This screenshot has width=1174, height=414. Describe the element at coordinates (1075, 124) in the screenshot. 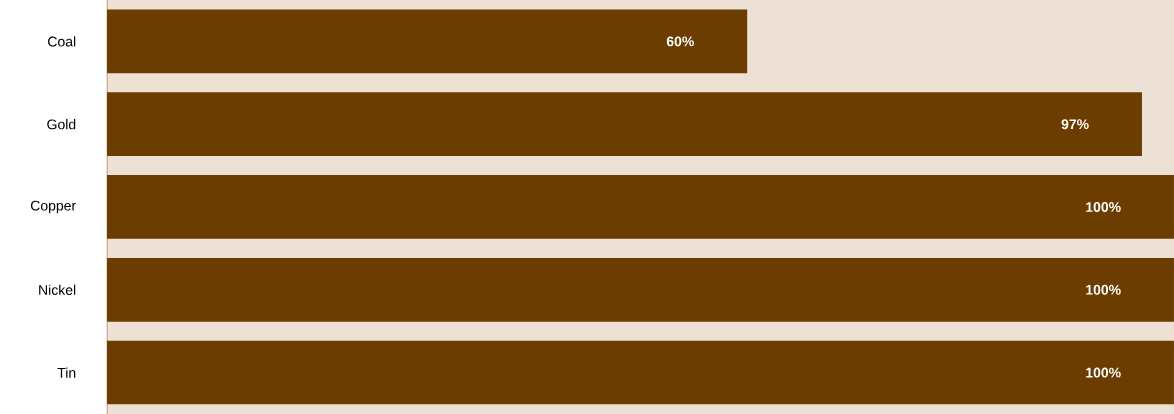

I see `data-label: 97%` at that location.